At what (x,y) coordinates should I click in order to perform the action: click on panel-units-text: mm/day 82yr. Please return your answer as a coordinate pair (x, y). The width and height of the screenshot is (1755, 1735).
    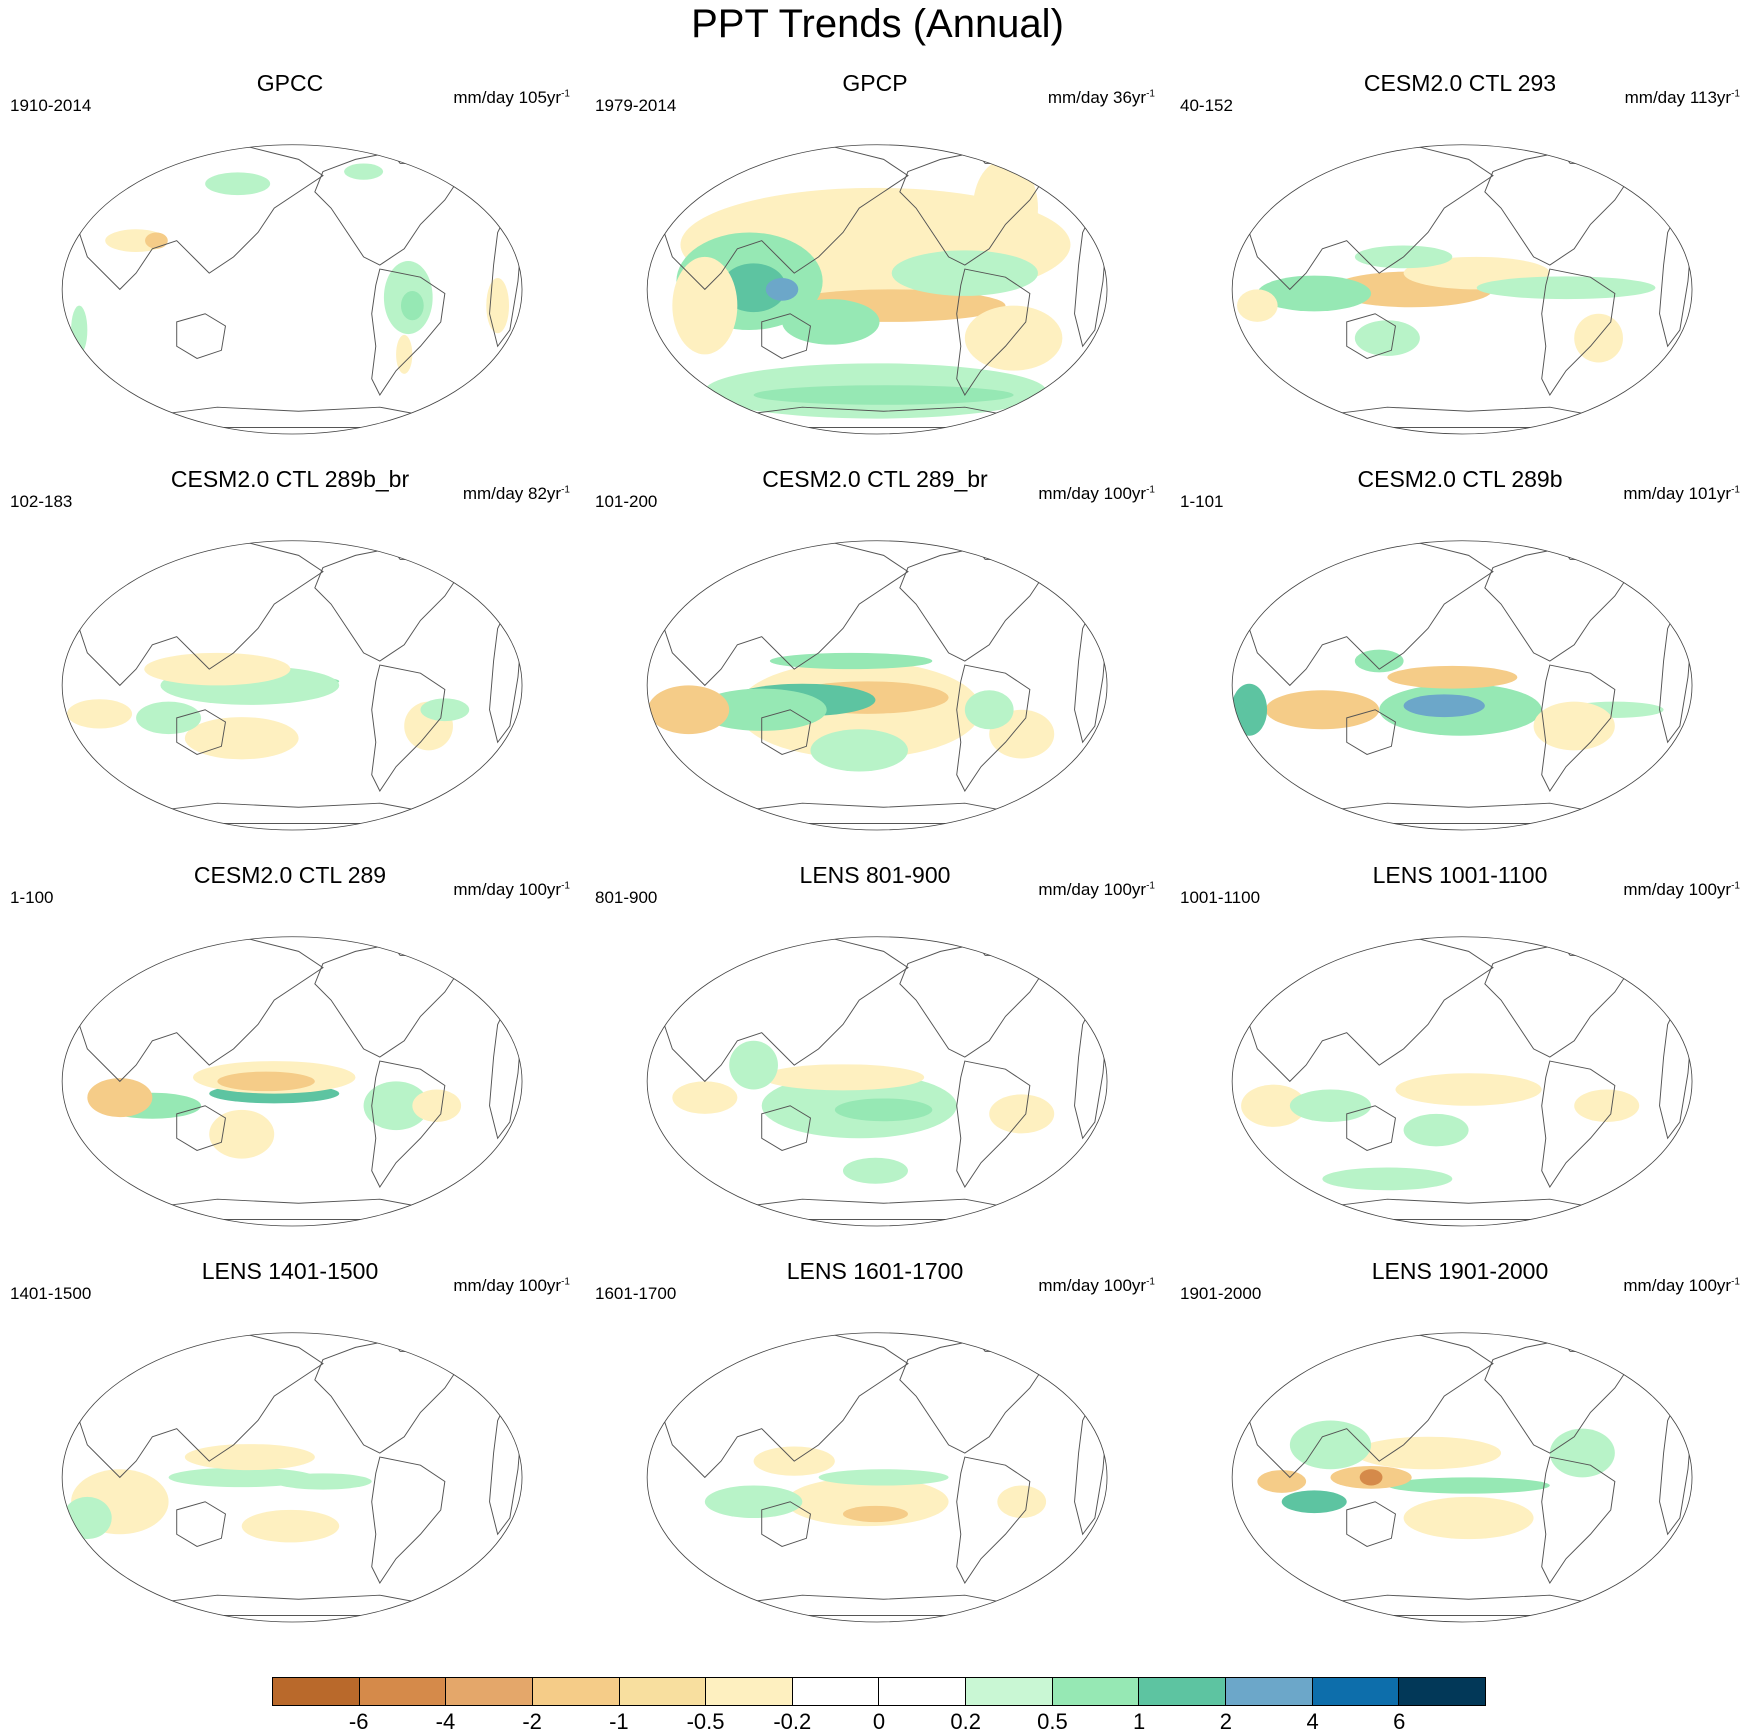
    Looking at the image, I should click on (512, 493).